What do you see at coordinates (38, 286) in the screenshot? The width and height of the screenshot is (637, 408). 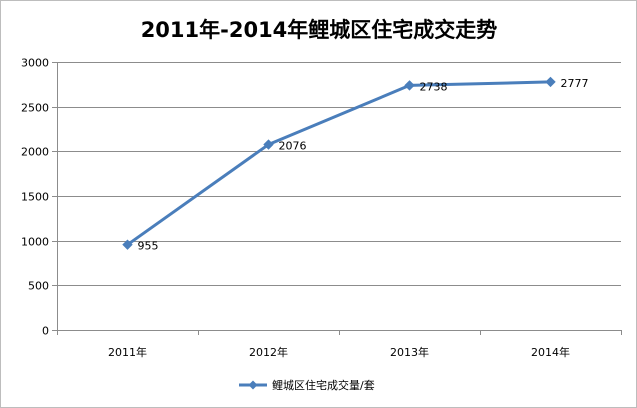 I see `y-tick-label: 500` at bounding box center [38, 286].